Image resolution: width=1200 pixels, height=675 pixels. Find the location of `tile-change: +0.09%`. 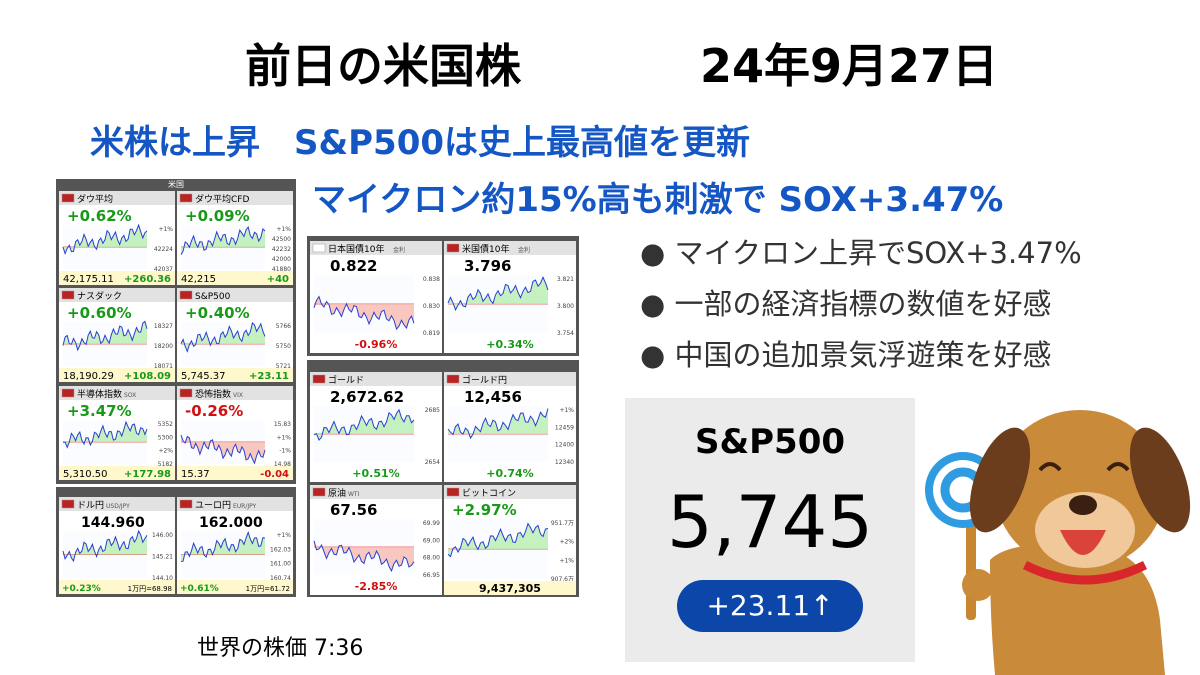

tile-change: +0.09% is located at coordinates (217, 216).